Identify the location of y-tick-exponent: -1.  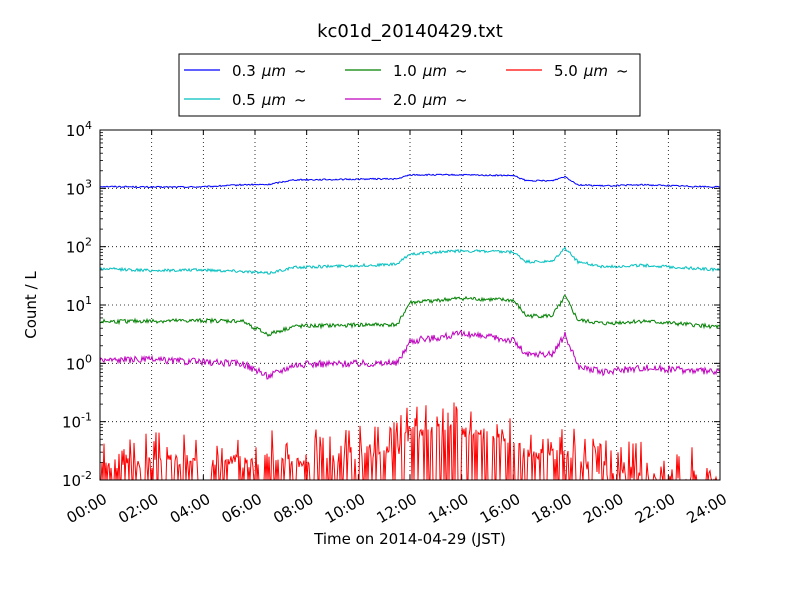
(86, 417).